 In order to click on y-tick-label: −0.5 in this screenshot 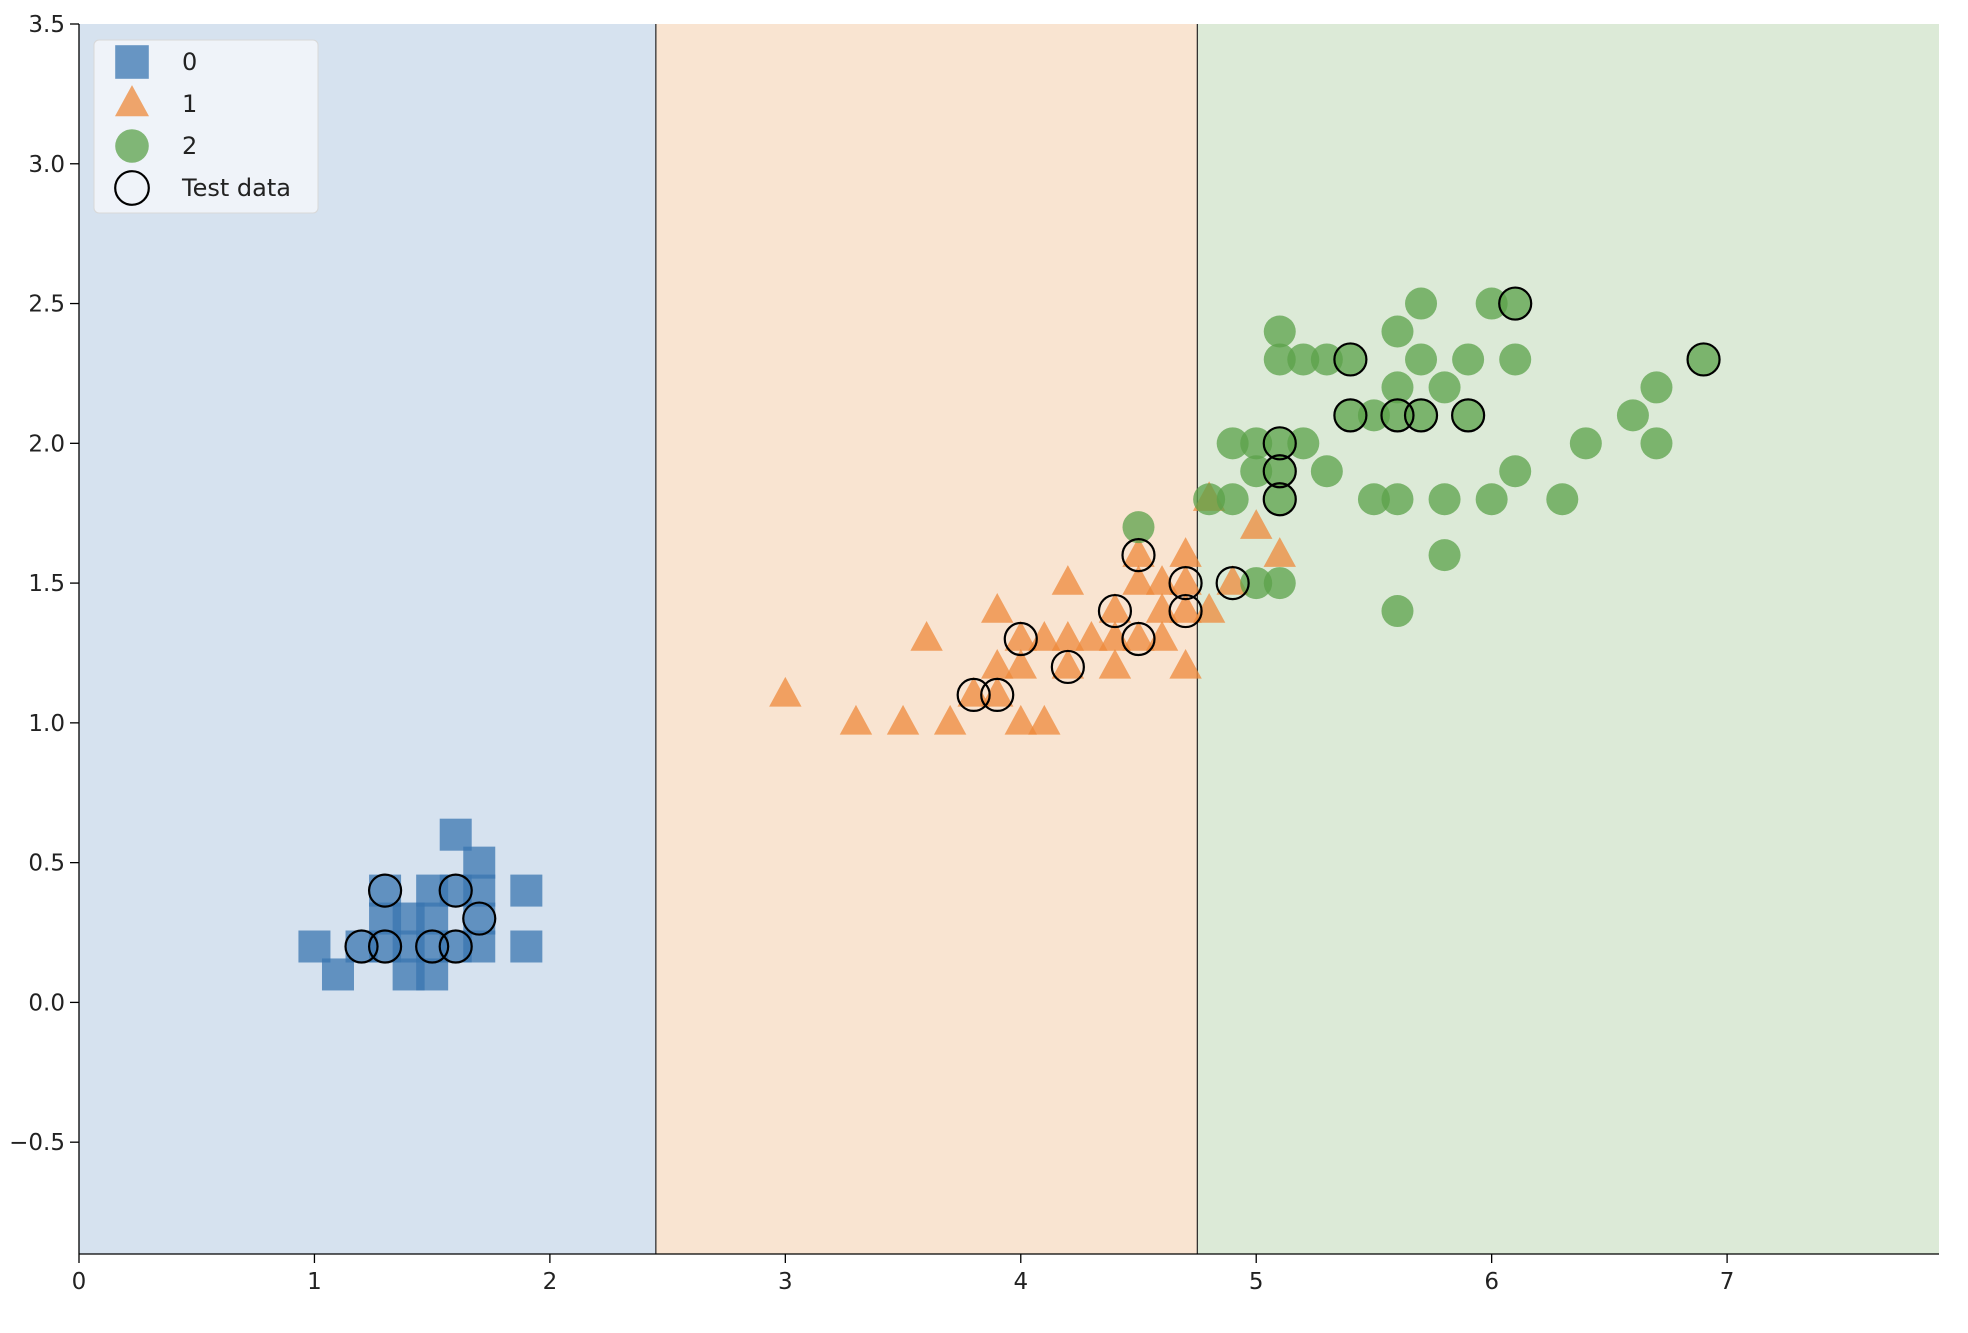, I will do `click(37, 1143)`.